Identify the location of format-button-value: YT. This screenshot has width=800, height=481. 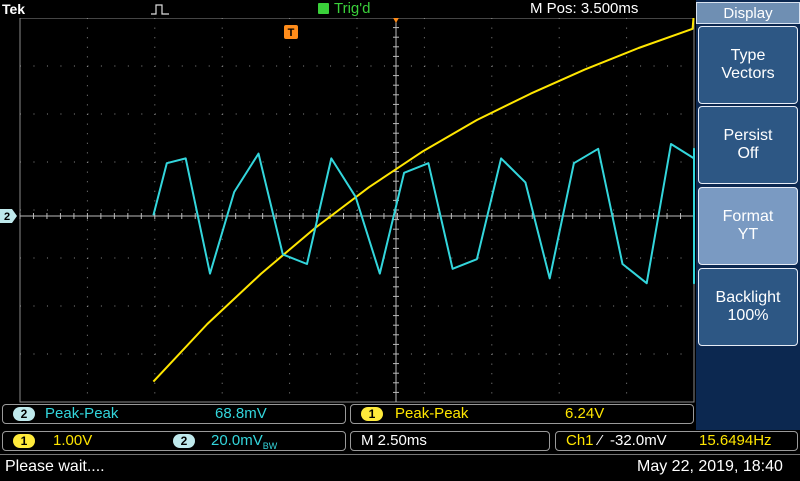
(748, 234).